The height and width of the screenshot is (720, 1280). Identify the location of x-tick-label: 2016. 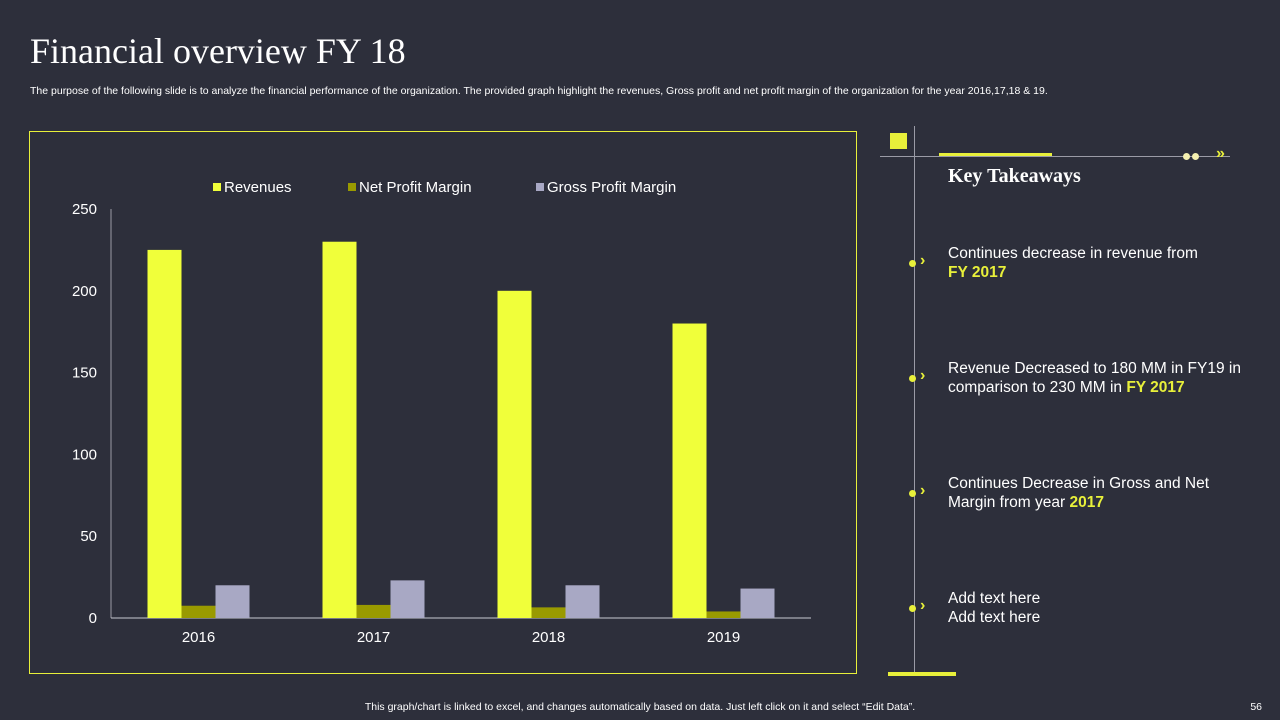
(198, 637).